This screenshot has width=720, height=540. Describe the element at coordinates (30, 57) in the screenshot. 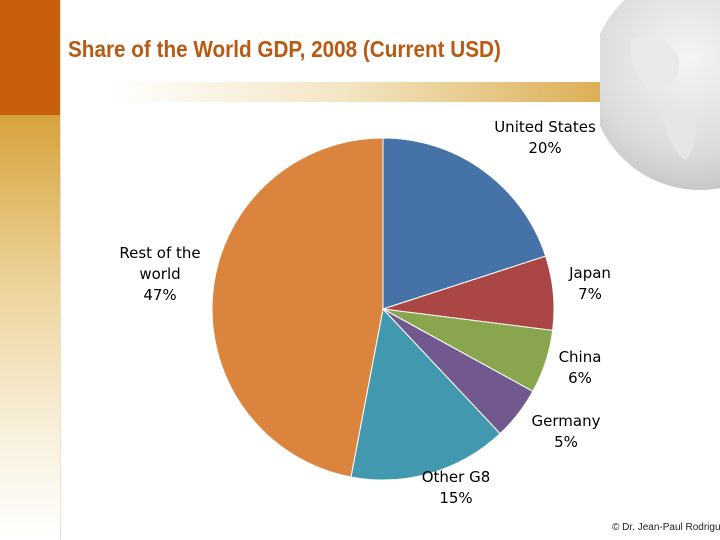

I see `left-accent-bar-top` at that location.